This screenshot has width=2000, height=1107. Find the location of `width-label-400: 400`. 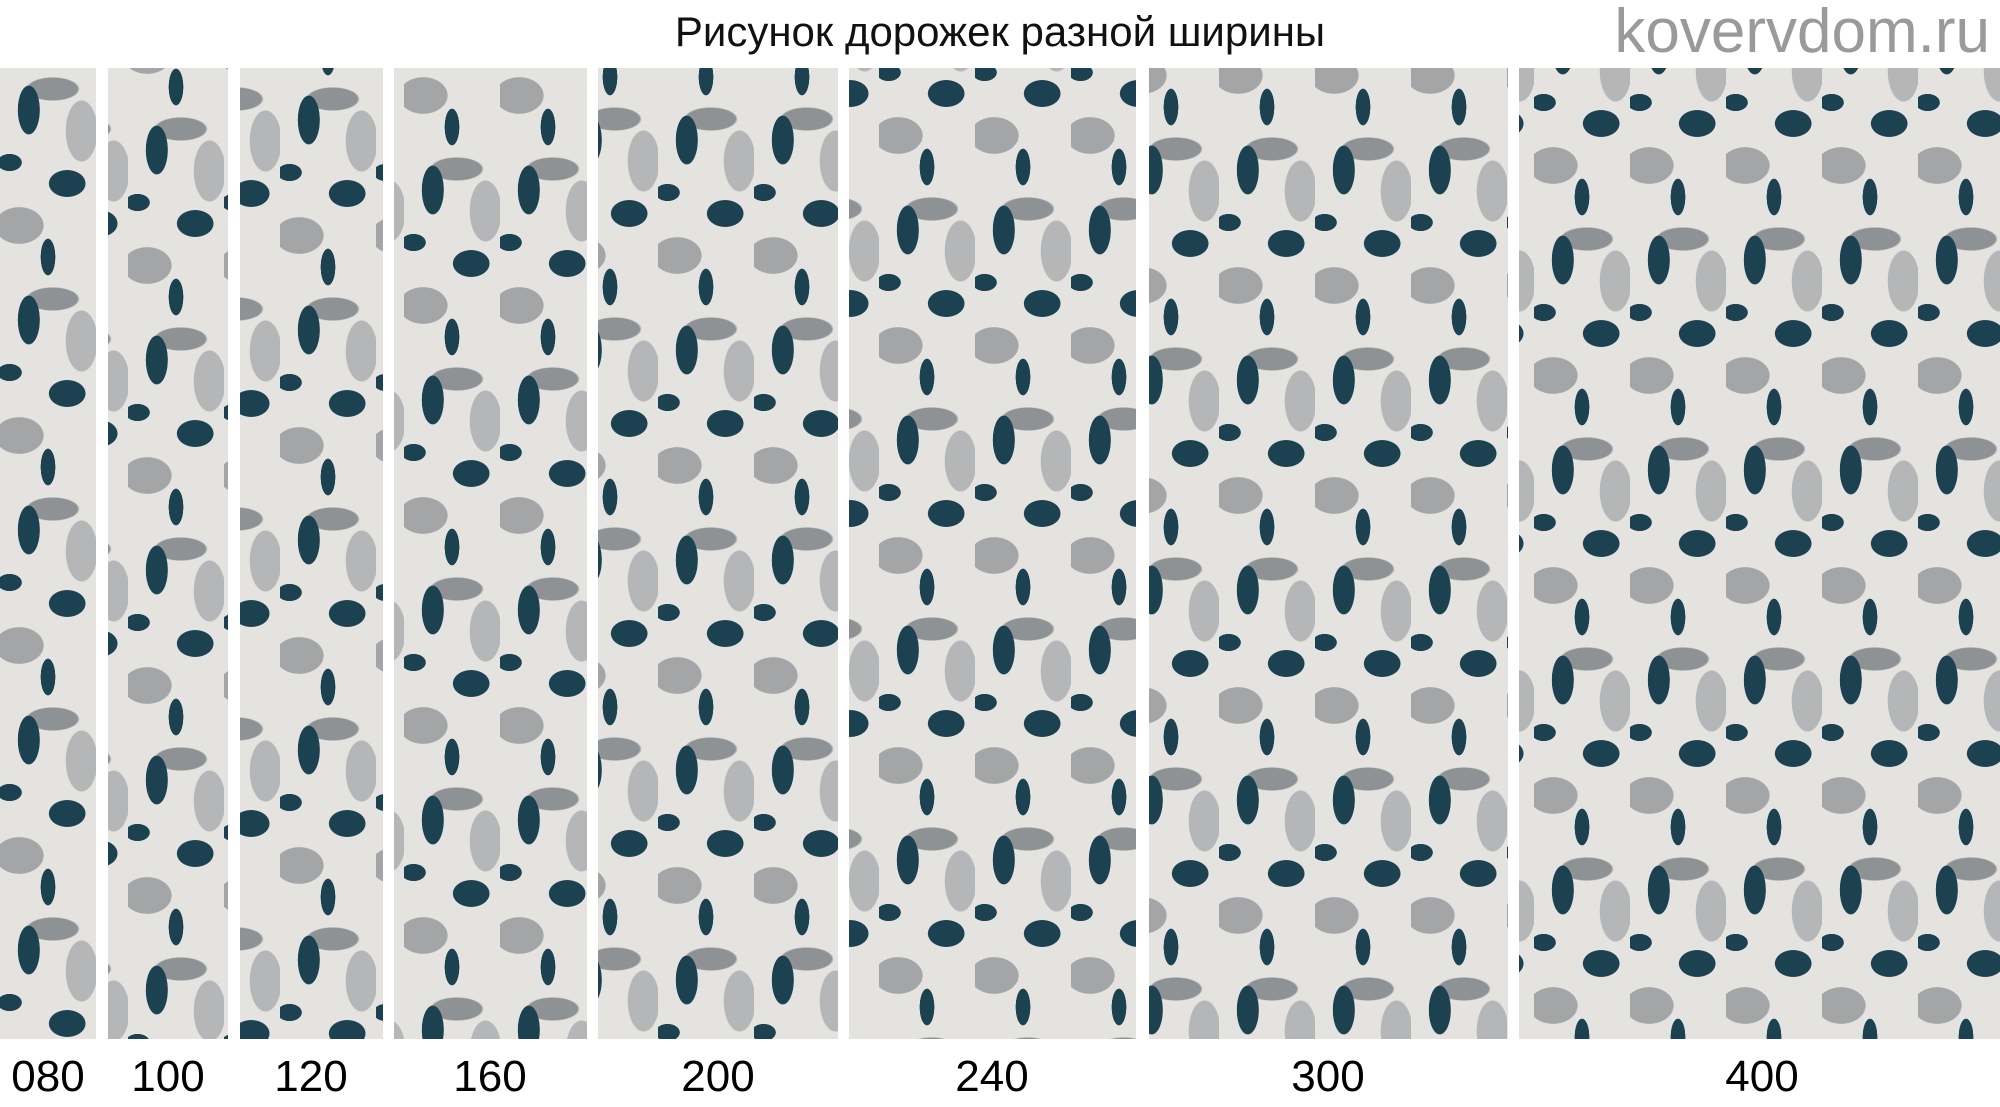

width-label-400: 400 is located at coordinates (1762, 1076).